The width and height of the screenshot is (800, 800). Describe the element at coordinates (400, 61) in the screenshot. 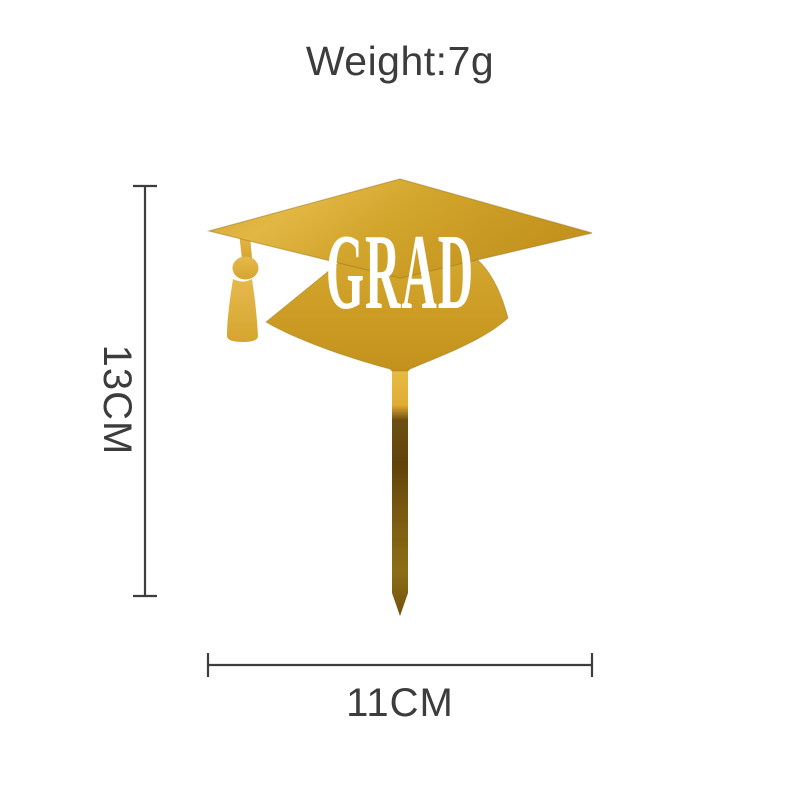

I see `weight-label: Weight:7g` at that location.